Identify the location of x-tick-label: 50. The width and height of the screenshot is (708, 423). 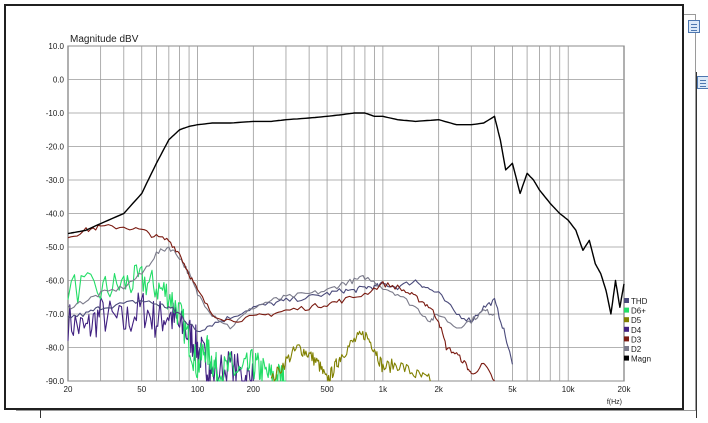
(141, 389).